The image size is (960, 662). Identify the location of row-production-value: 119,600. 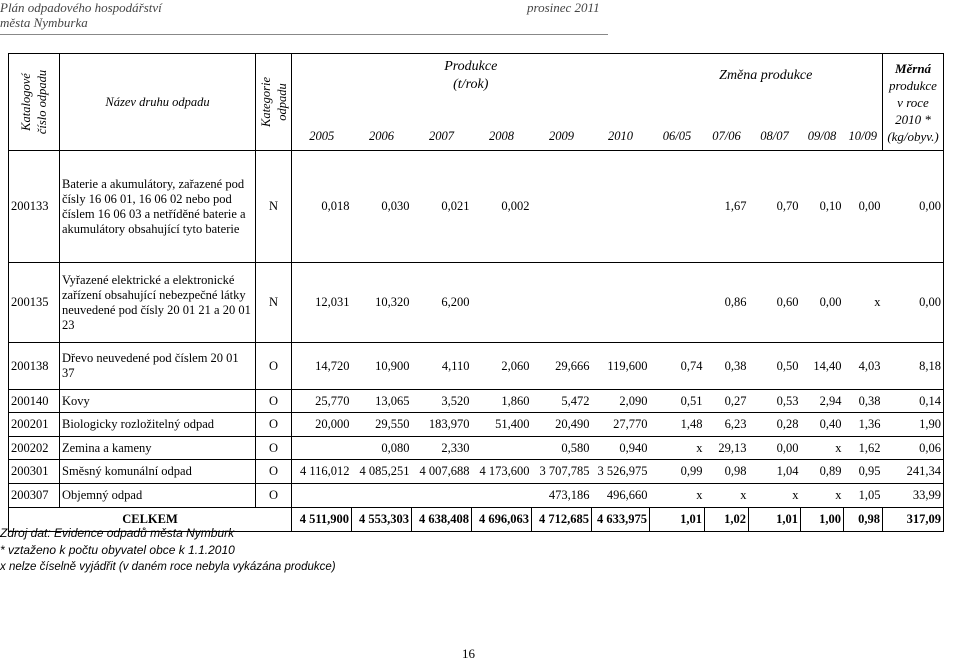
(620, 366).